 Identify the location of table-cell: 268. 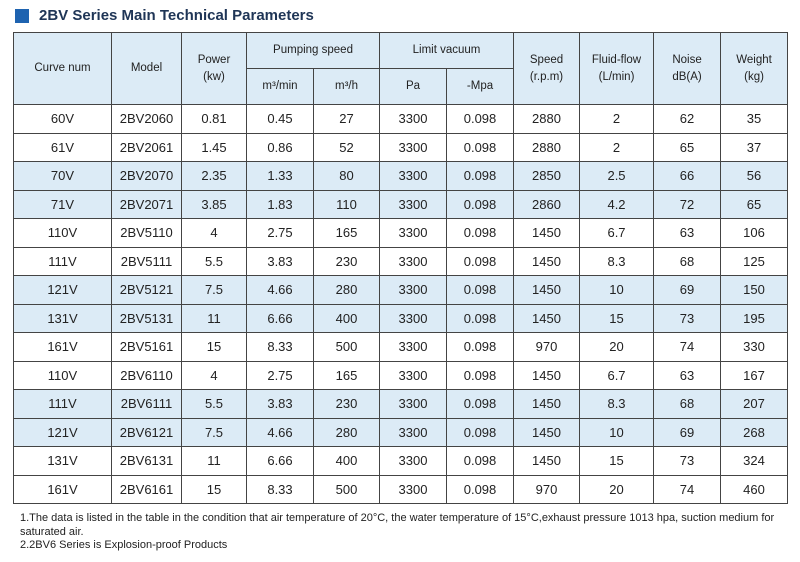
(754, 432).